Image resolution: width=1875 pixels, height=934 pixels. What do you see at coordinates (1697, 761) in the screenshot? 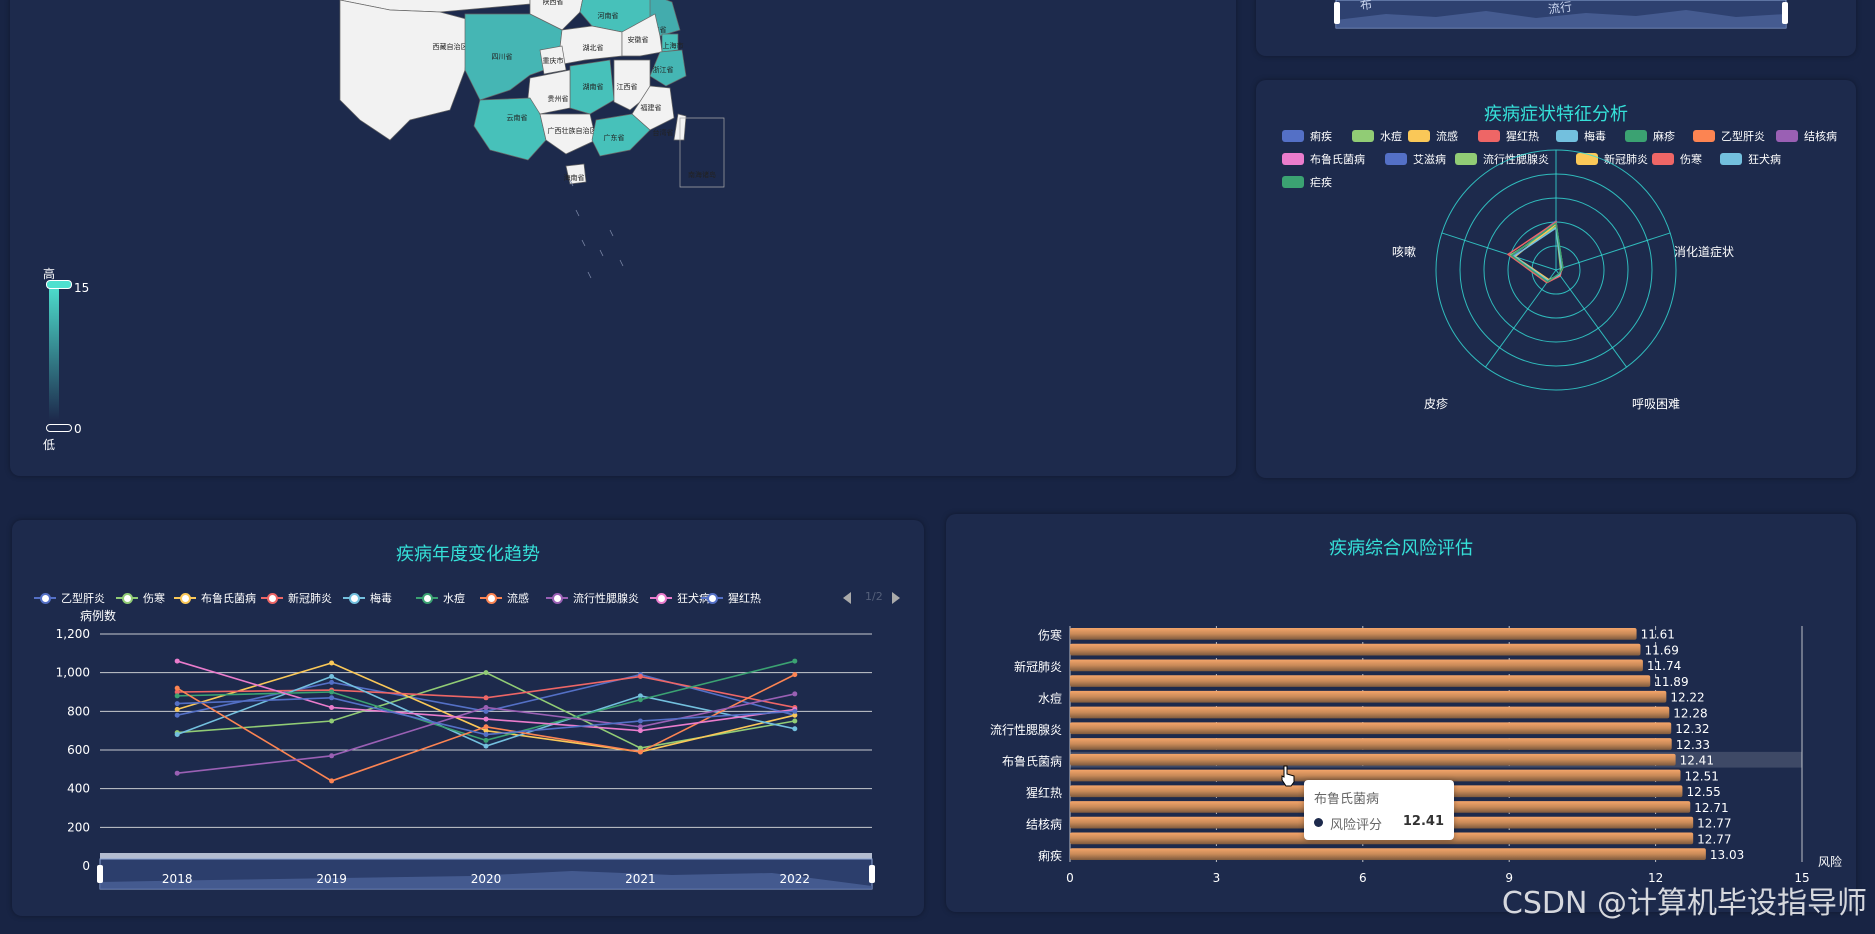
I see `bar-value-label: 12.41` at bounding box center [1697, 761].